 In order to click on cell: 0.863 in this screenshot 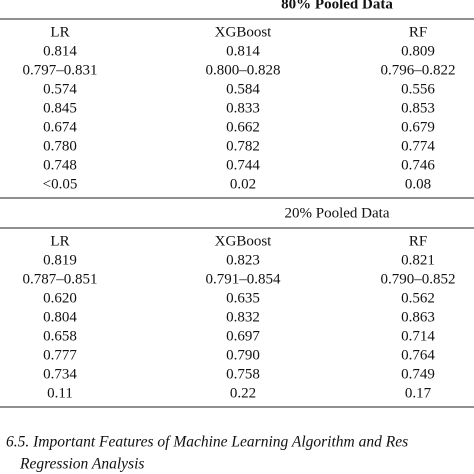, I will do `click(418, 317)`.